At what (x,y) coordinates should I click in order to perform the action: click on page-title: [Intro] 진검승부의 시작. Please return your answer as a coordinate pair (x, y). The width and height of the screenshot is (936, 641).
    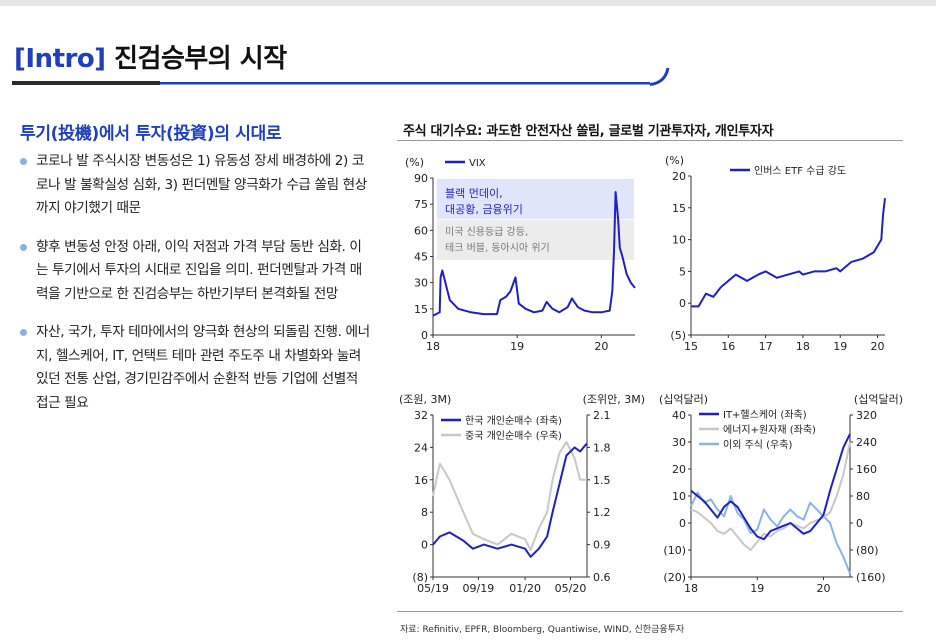
    Looking at the image, I should click on (150, 56).